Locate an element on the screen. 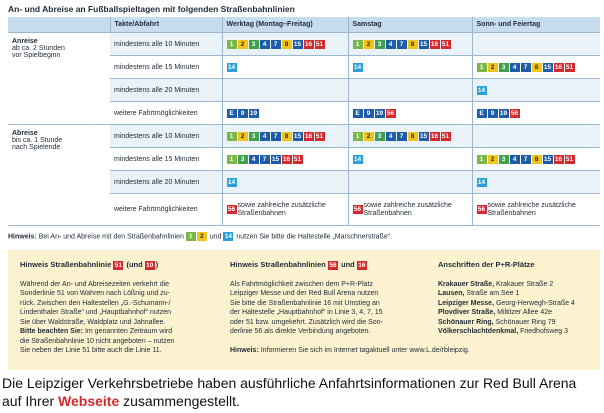 The height and width of the screenshot is (413, 604). address-text: Friedhofsweg 3 is located at coordinates (543, 331).